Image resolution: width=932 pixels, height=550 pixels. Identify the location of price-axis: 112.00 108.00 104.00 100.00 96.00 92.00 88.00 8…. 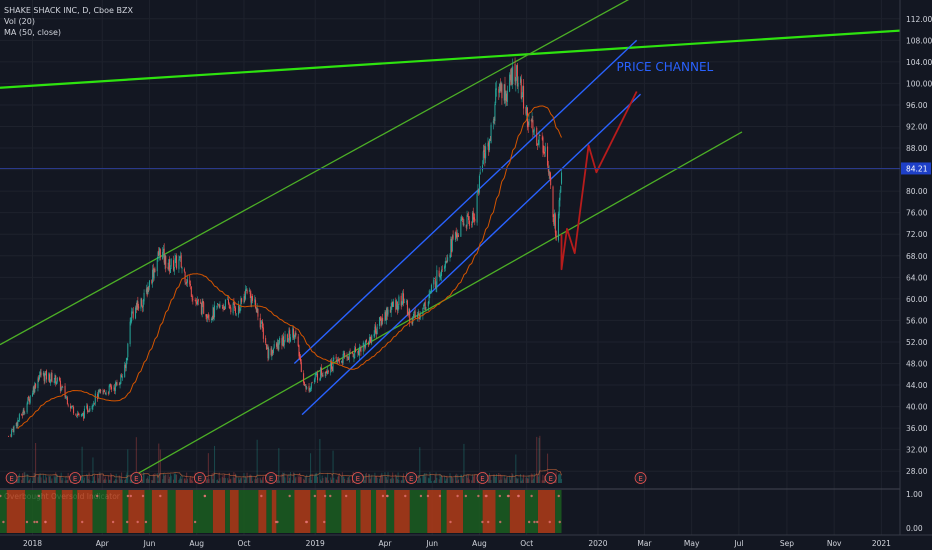
(915, 275).